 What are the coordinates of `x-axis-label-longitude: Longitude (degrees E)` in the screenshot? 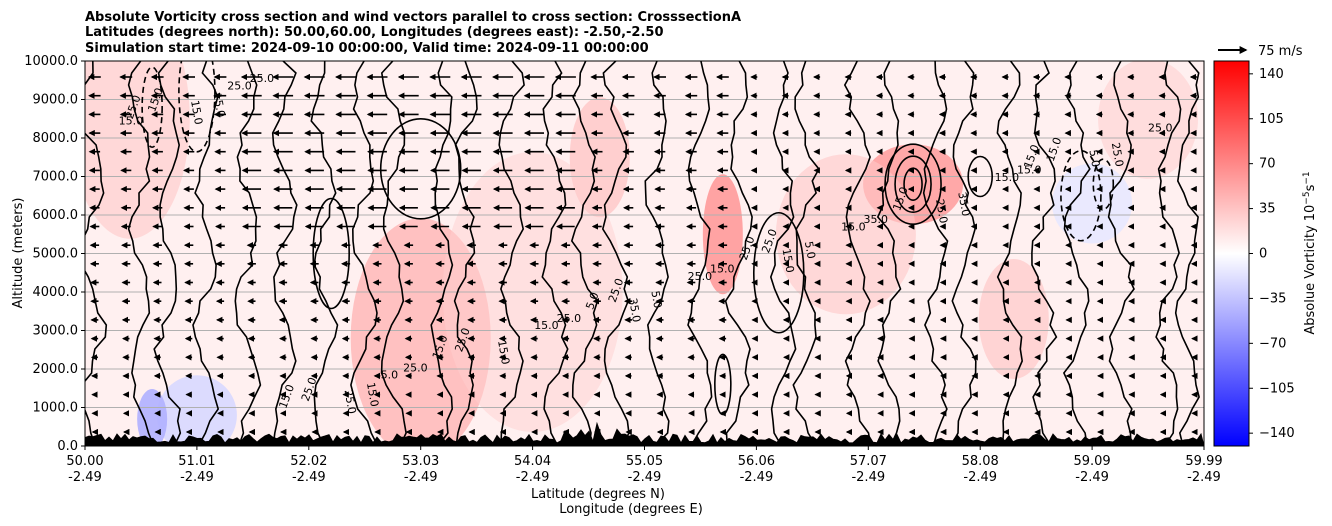 It's located at (631, 509).